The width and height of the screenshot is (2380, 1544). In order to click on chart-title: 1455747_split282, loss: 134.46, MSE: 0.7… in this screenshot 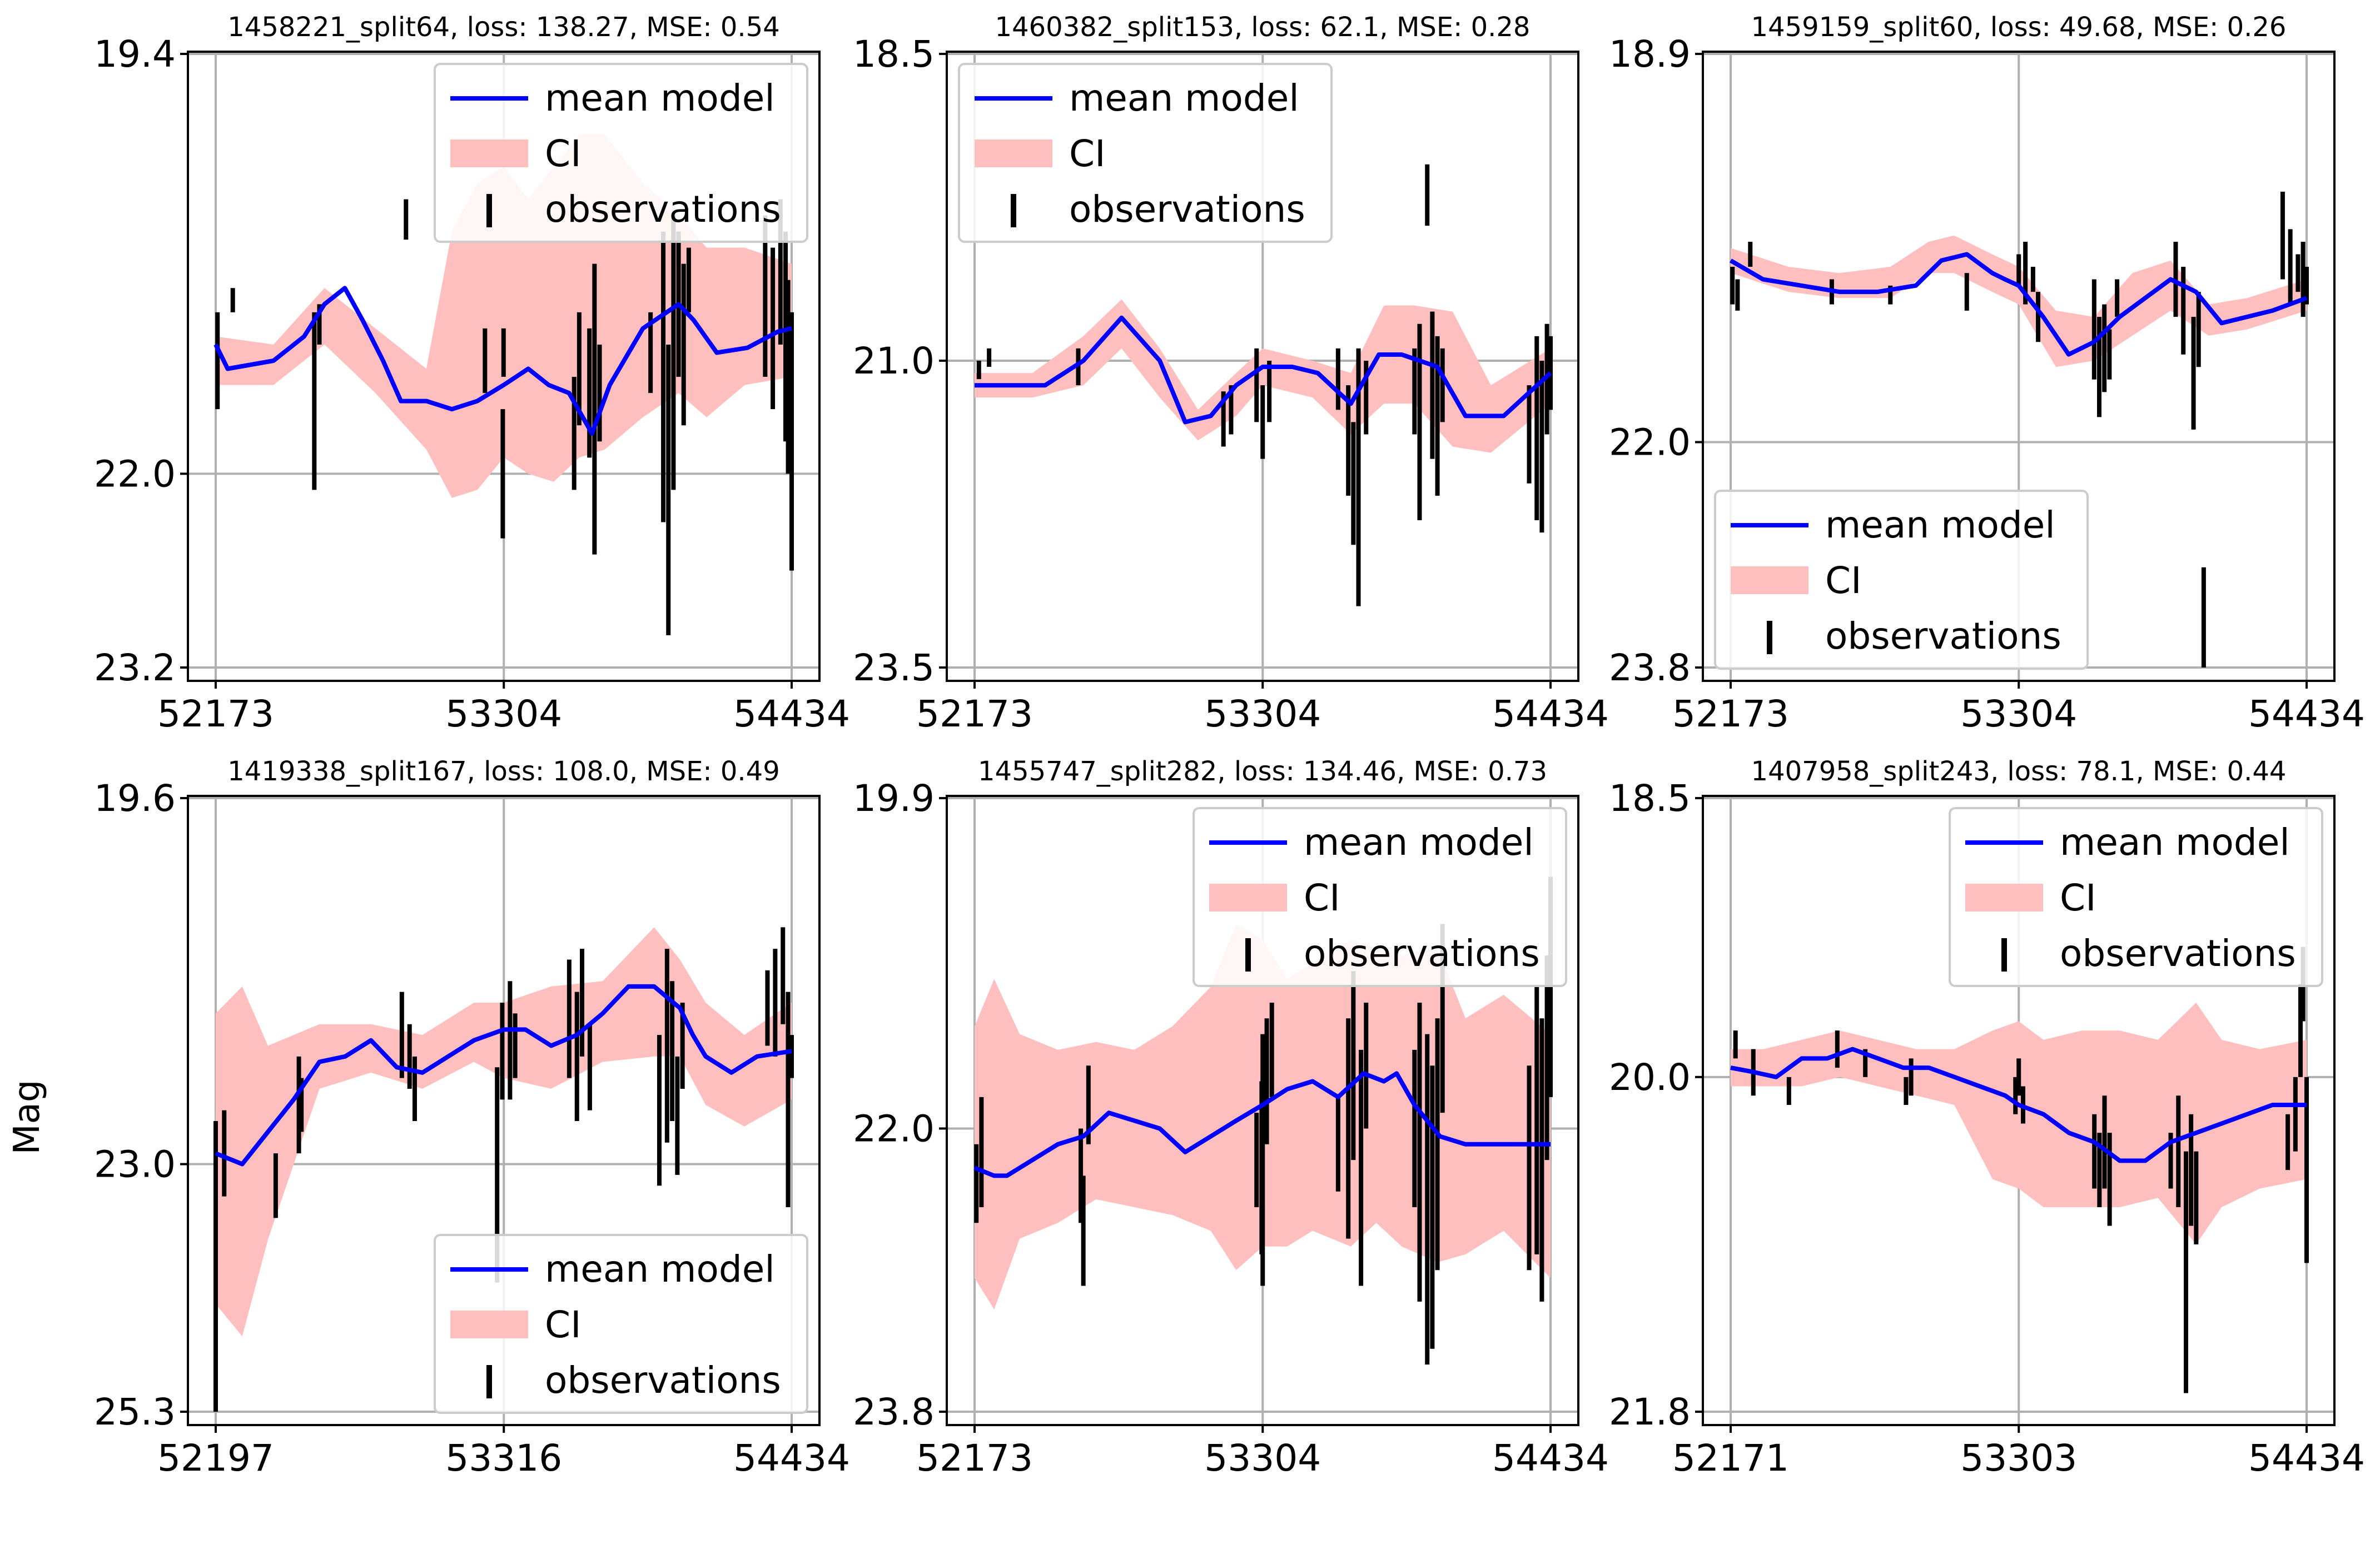, I will do `click(1262, 771)`.